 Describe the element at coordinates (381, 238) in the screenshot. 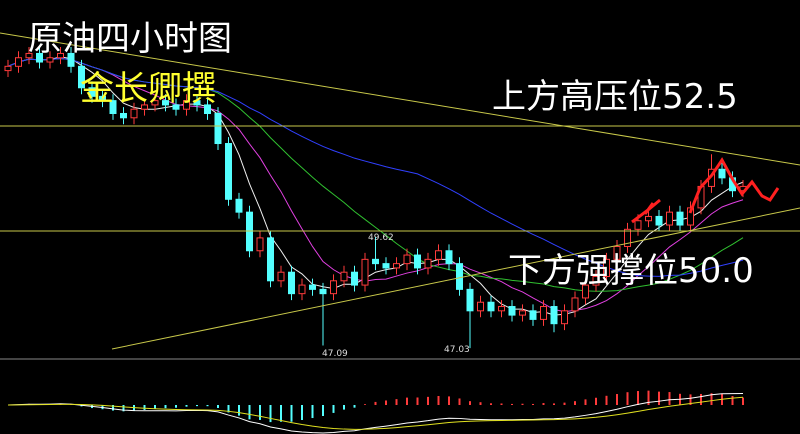

I see `annotation: 49.62` at that location.